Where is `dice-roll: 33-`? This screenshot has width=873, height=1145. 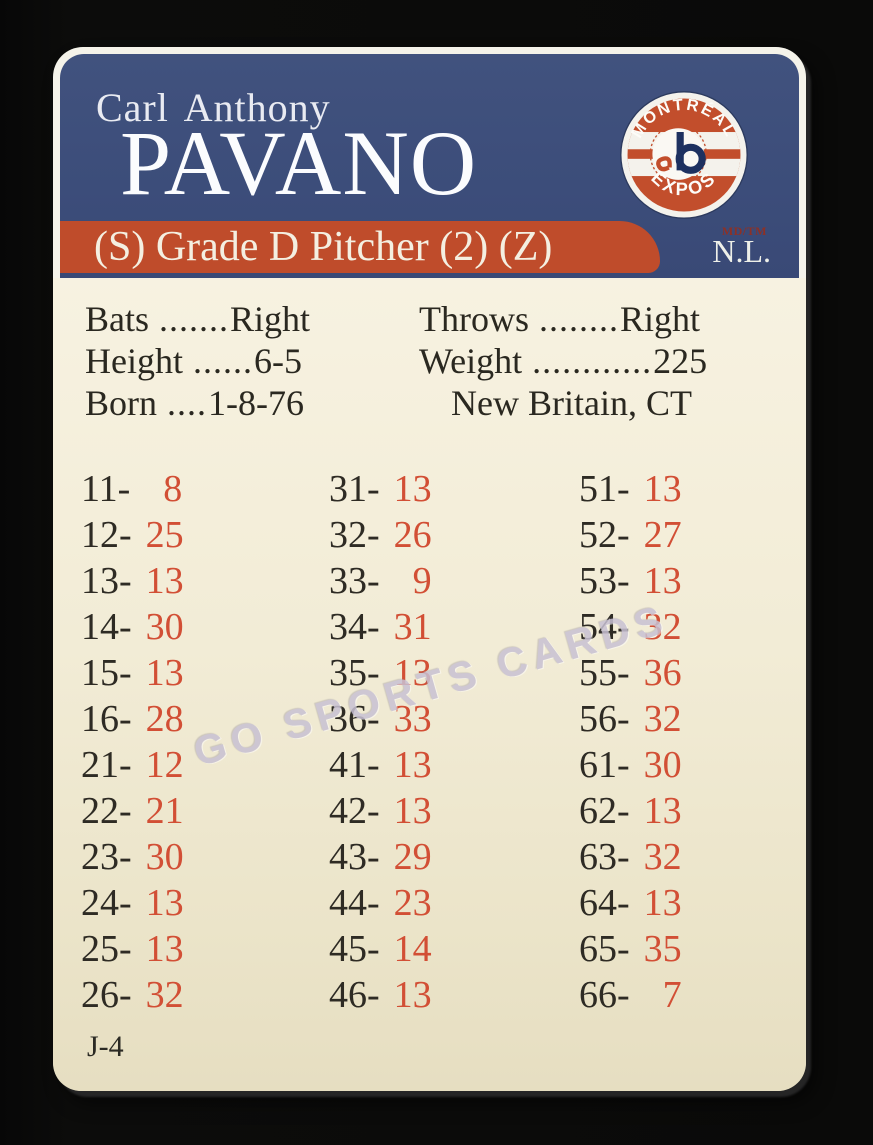 dice-roll: 33- is located at coordinates (354, 581).